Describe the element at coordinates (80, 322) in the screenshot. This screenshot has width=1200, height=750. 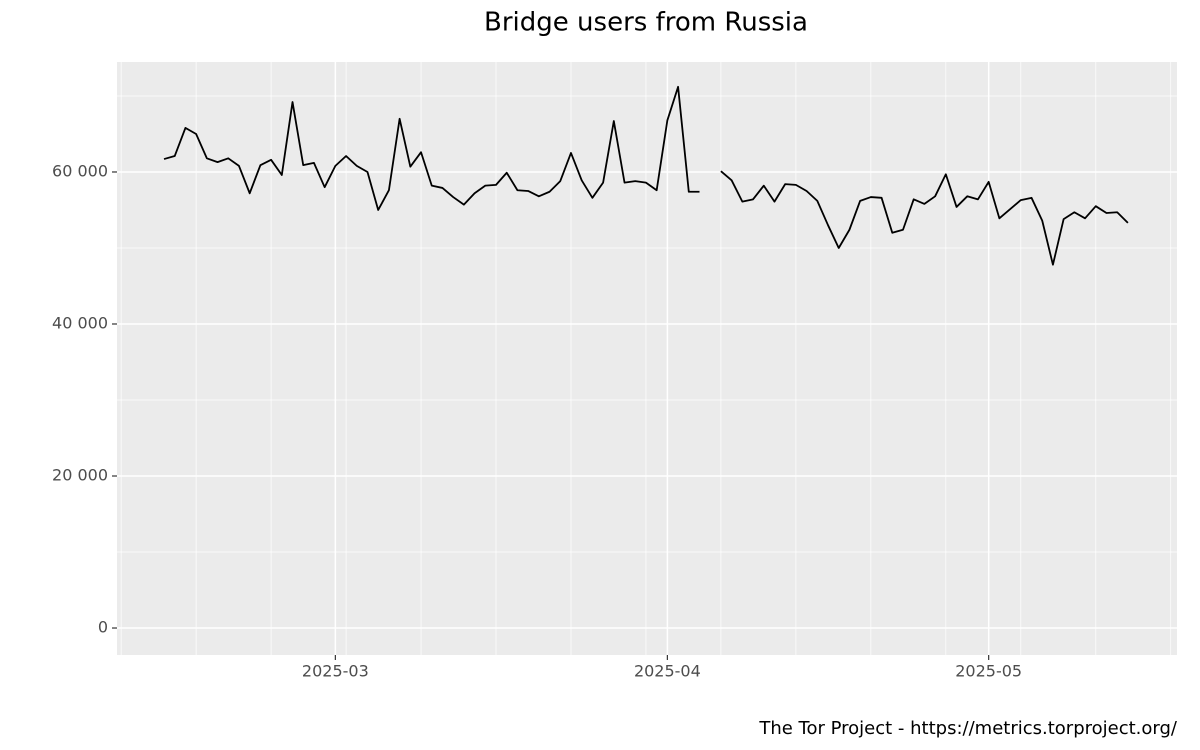
I see `y-tick-label: 40 000` at that location.